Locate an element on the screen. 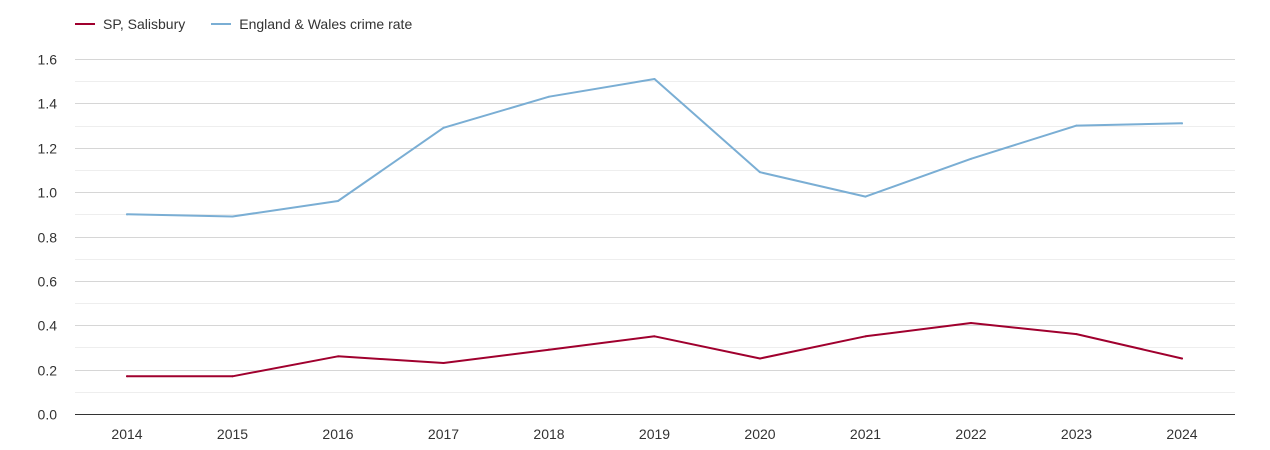 This screenshot has width=1270, height=450. x-tick-label: 2019 is located at coordinates (654, 434).